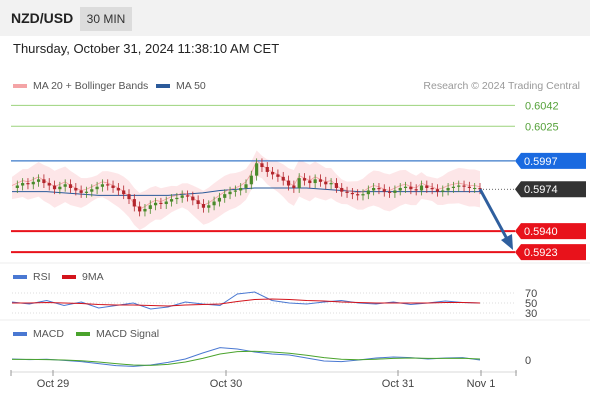 The width and height of the screenshot is (590, 400). I want to click on legend-macd: MACD, so click(38, 334).